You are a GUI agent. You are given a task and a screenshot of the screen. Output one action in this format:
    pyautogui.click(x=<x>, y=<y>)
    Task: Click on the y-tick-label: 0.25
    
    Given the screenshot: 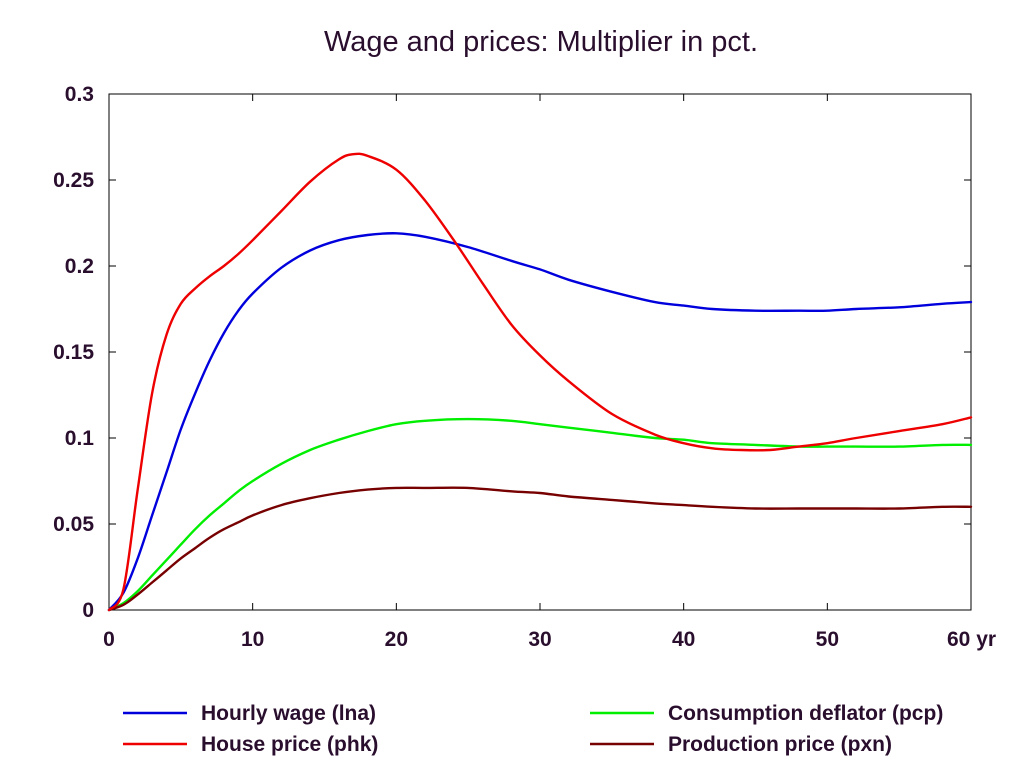 What is the action you would take?
    pyautogui.click(x=73, y=180)
    